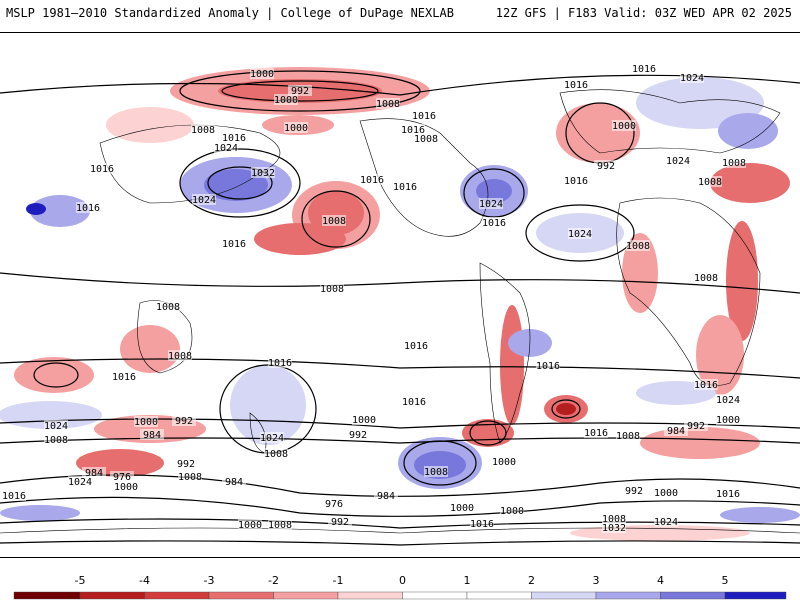 This screenshot has width=800, height=604. What do you see at coordinates (209, 580) in the screenshot?
I see `colorbar-tick-label: -3` at bounding box center [209, 580].